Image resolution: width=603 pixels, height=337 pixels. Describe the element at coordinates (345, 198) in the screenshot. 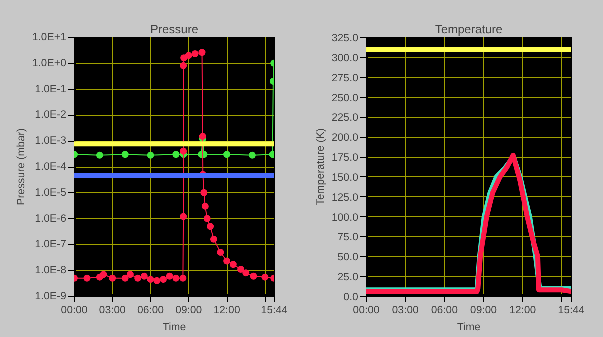

I see `y-tick-label: 125.0` at that location.